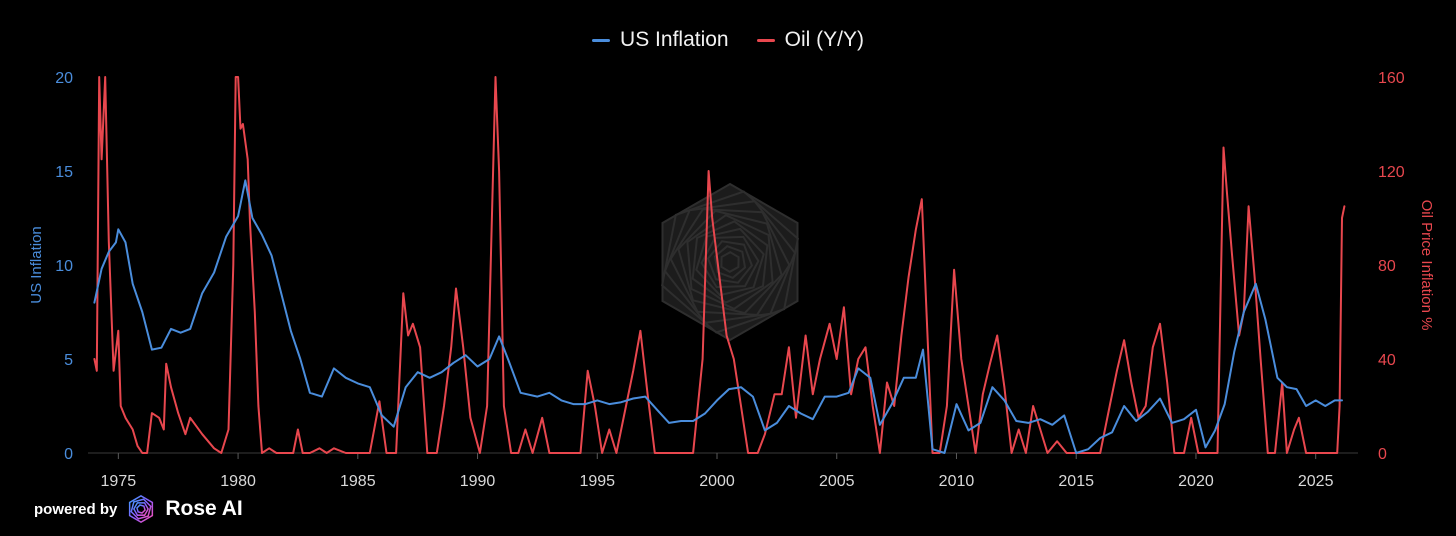  Describe the element at coordinates (1076, 481) in the screenshot. I see `x-tick-label: 2015` at that location.